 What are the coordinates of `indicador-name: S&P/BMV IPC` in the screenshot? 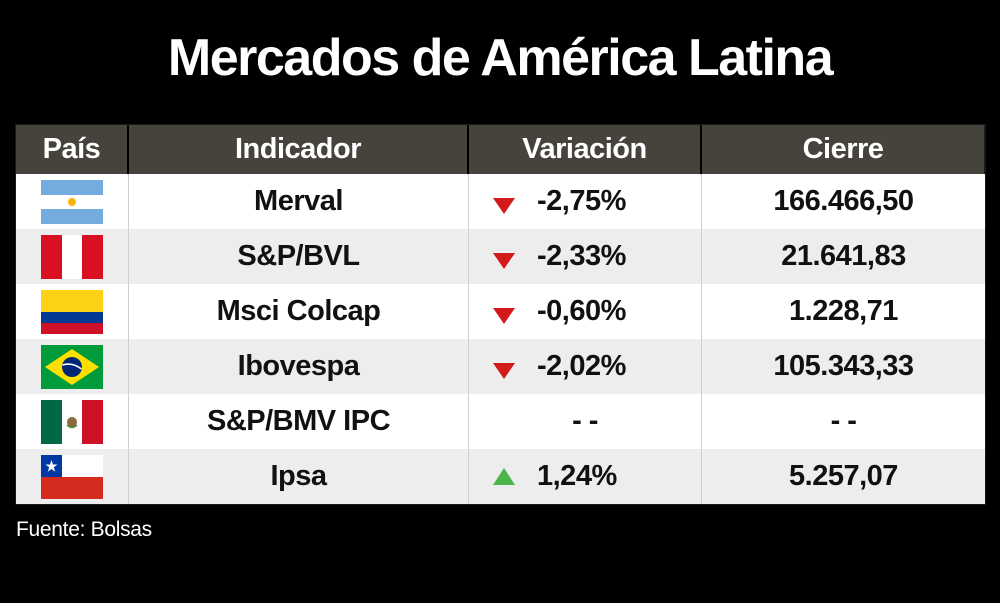 It's located at (299, 421).